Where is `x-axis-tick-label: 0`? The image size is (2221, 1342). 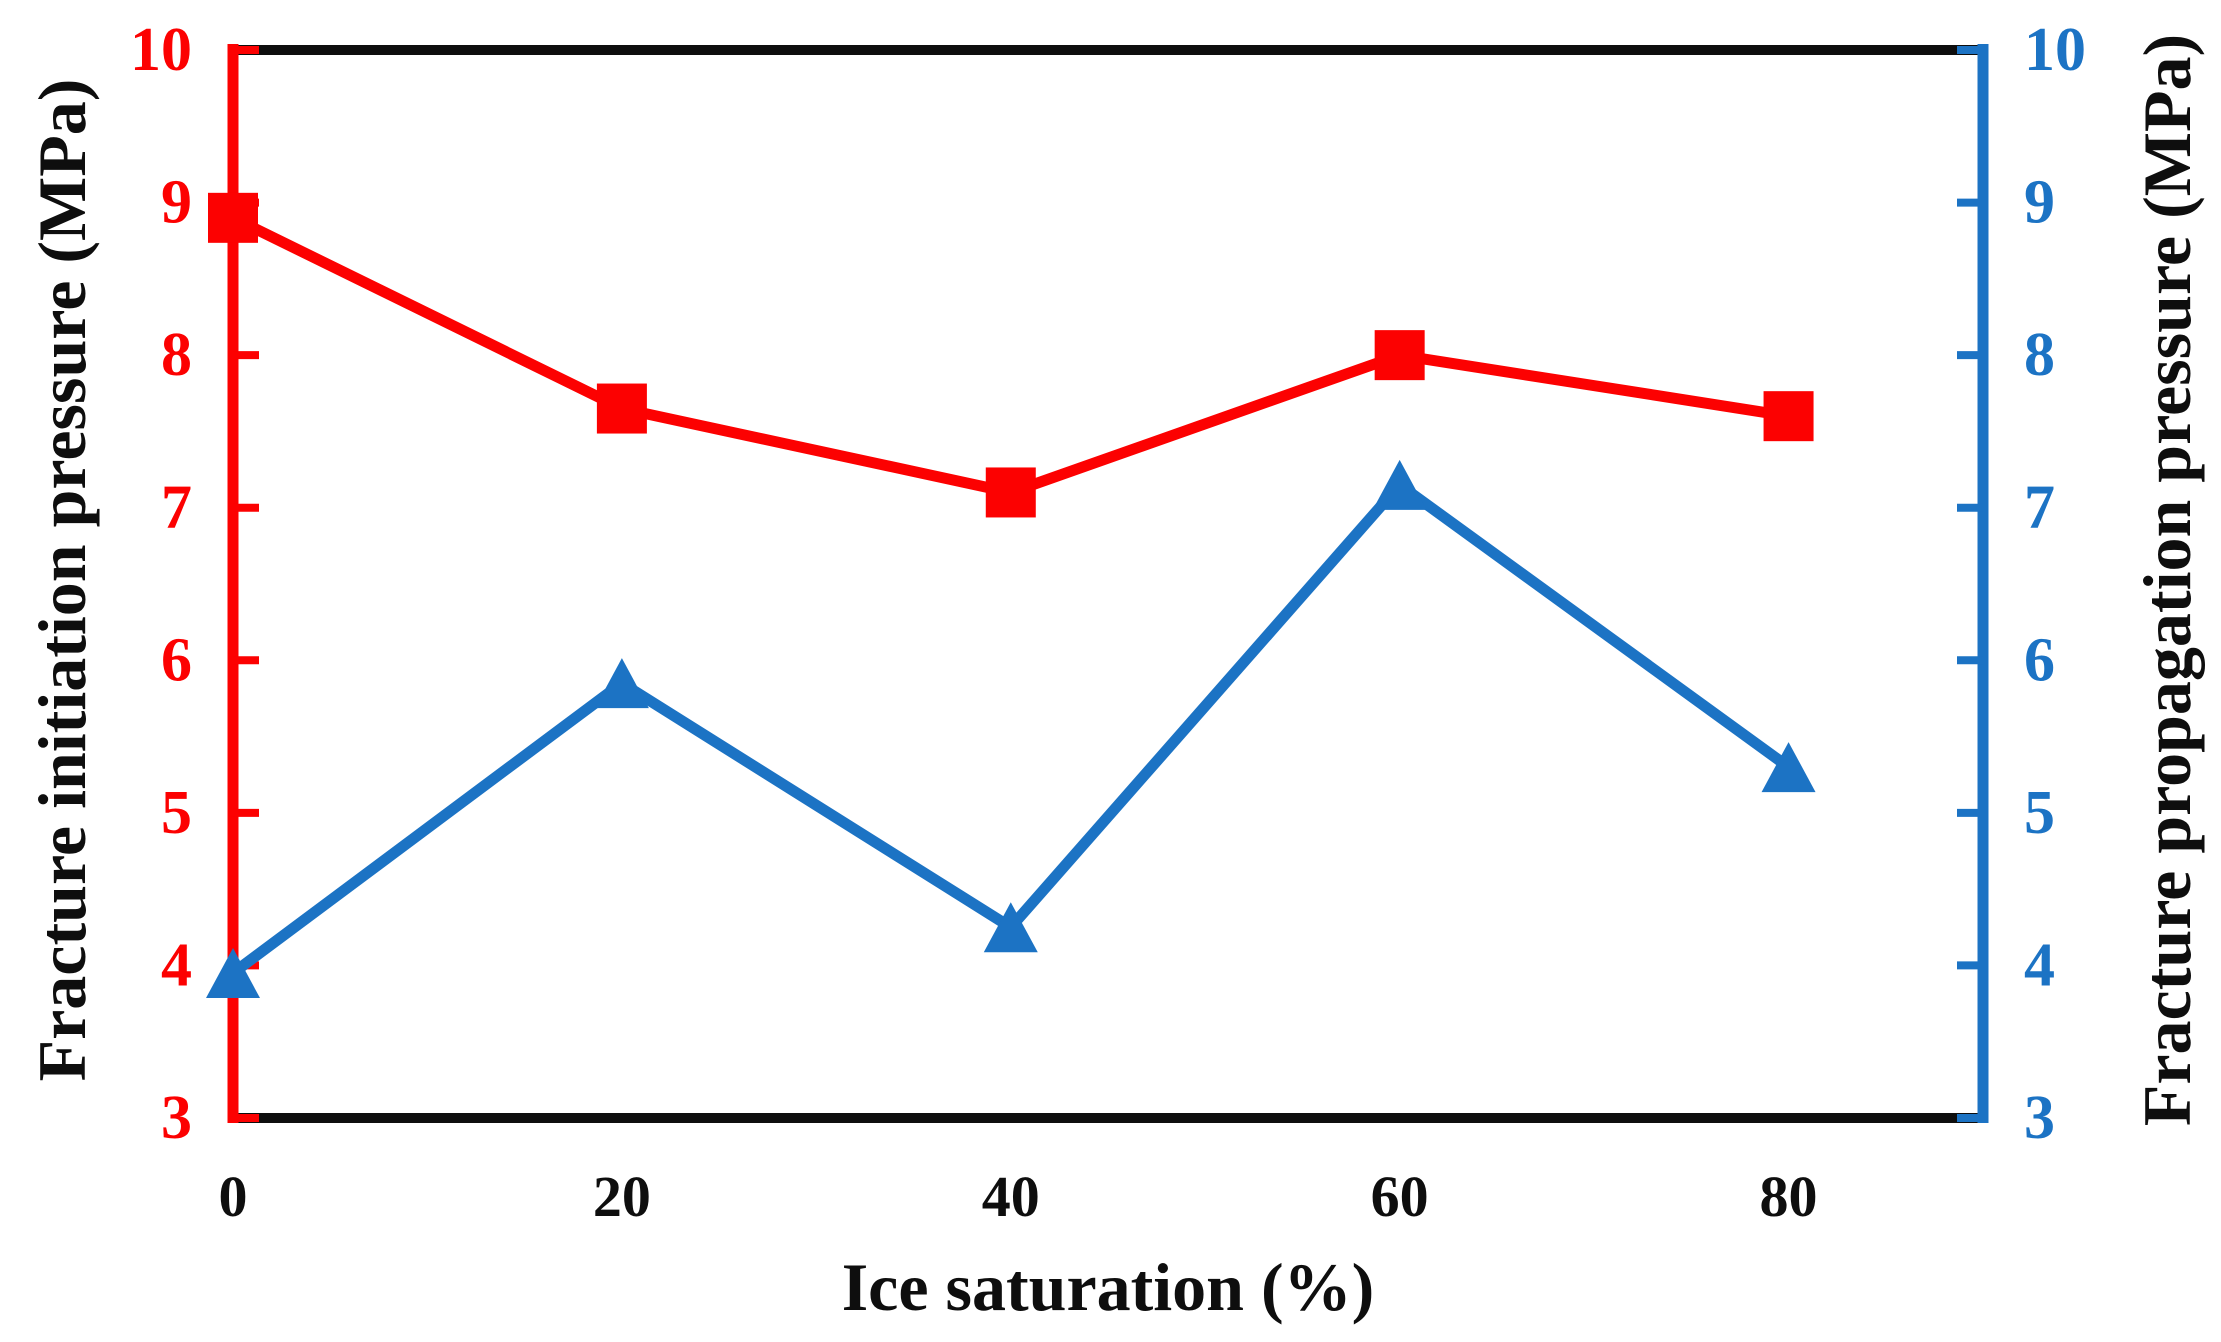
x-axis-tick-label: 0 is located at coordinates (233, 1196).